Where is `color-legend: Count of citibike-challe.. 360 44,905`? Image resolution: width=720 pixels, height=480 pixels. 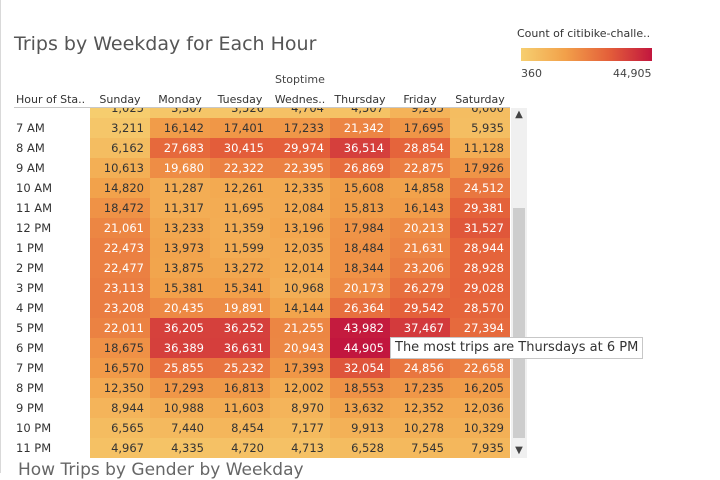 color-legend: Count of citibike-challe.. 360 44,905 is located at coordinates (587, 53).